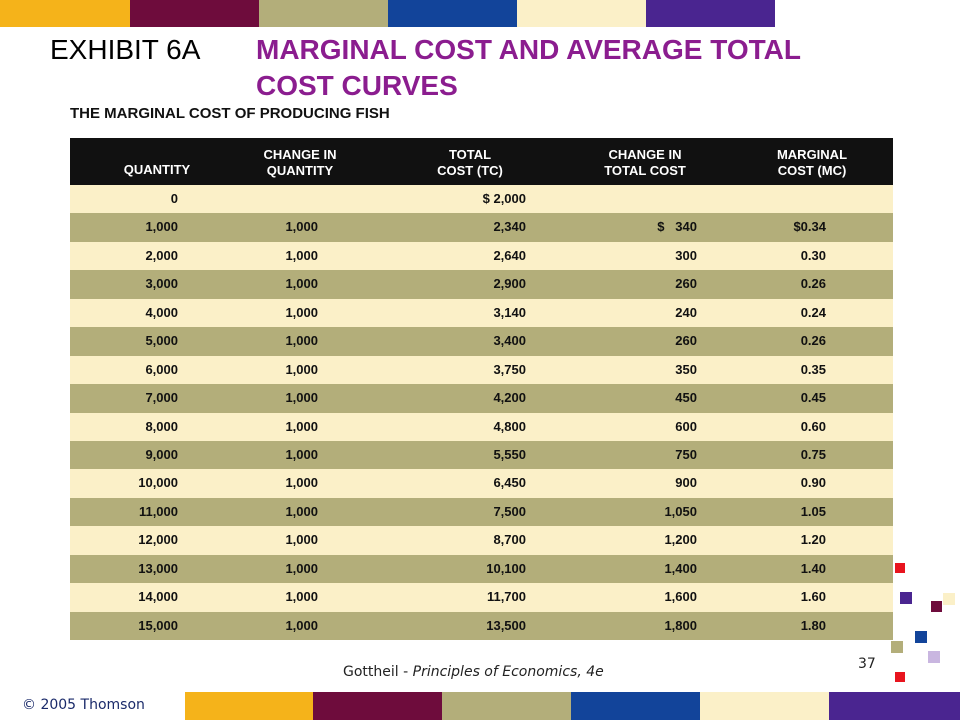 The image size is (960, 720). Describe the element at coordinates (125, 49) in the screenshot. I see `exhibit-label: EXHIBIT 6A` at that location.